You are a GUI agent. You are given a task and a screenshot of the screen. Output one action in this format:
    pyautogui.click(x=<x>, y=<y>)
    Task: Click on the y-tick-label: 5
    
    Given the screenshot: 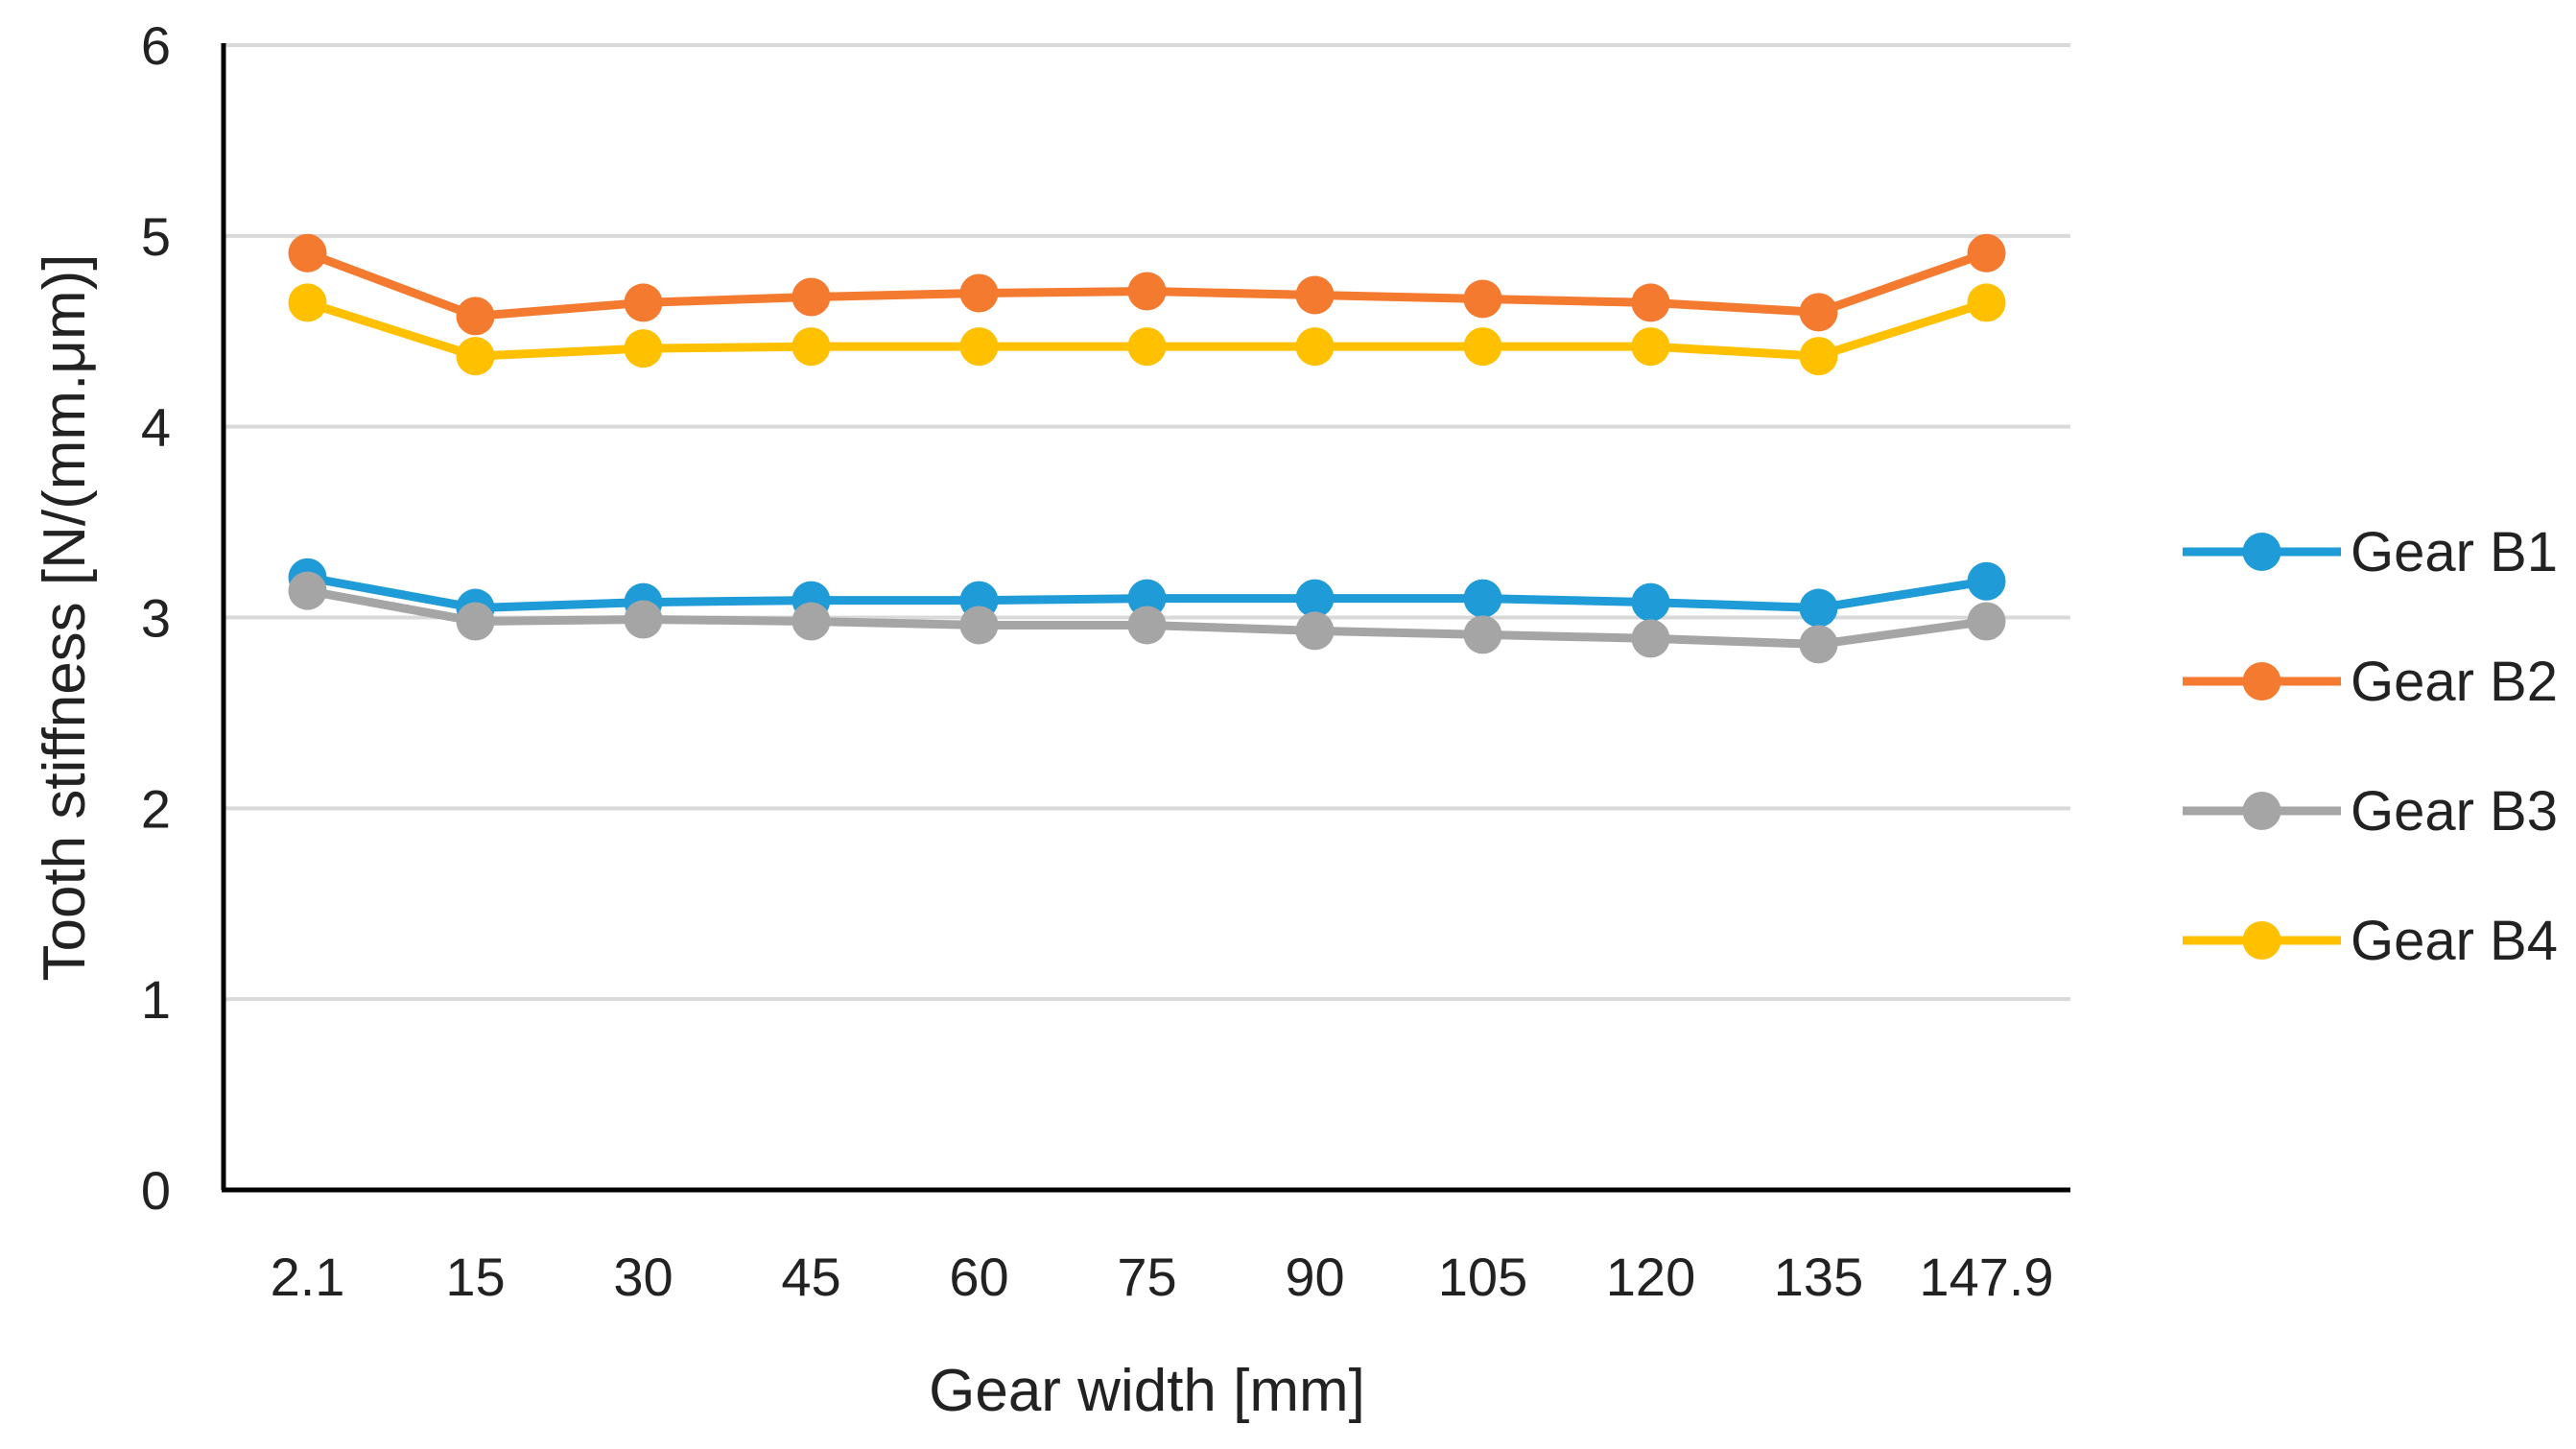 What is the action you would take?
    pyautogui.click(x=156, y=237)
    